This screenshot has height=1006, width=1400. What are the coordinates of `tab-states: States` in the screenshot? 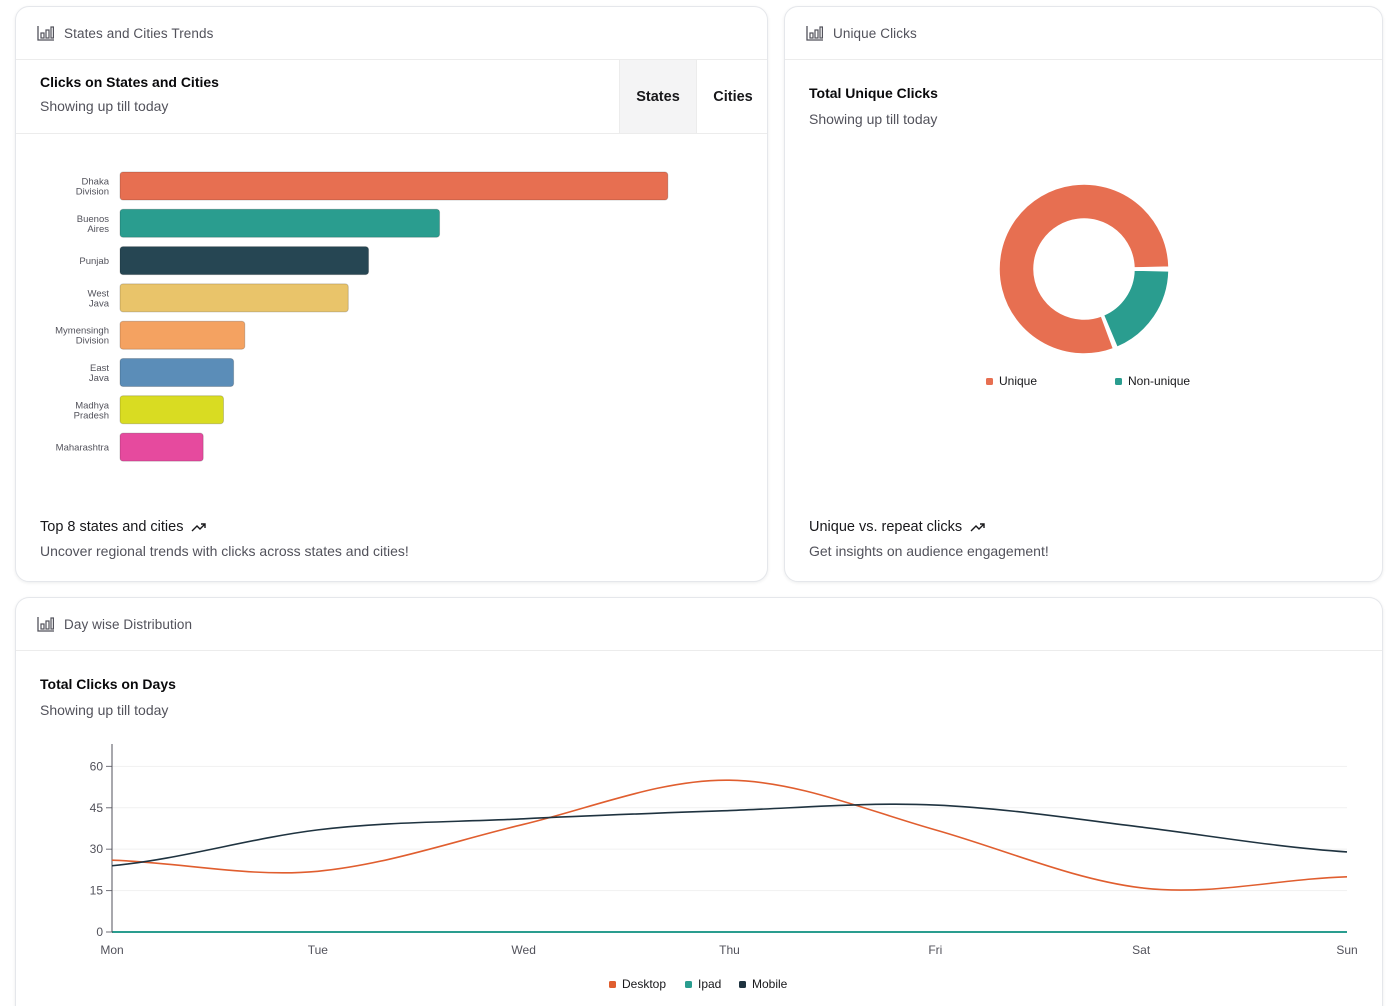 It's located at (657, 97).